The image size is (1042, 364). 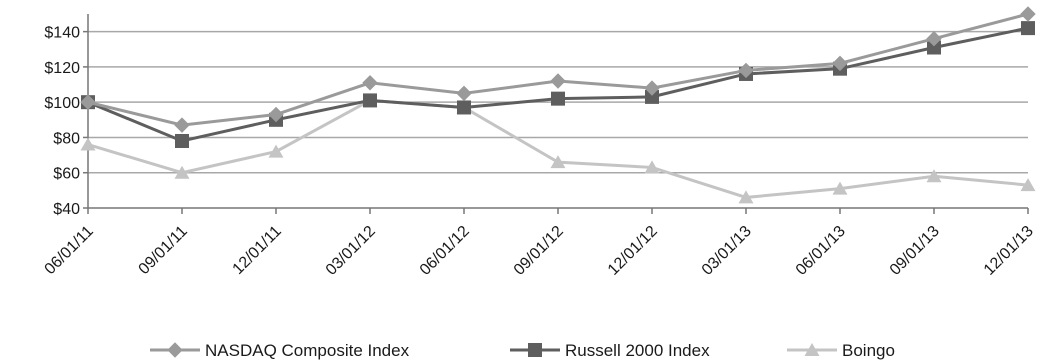 What do you see at coordinates (727, 251) in the screenshot?
I see `x-tick-label: 03/01/13` at bounding box center [727, 251].